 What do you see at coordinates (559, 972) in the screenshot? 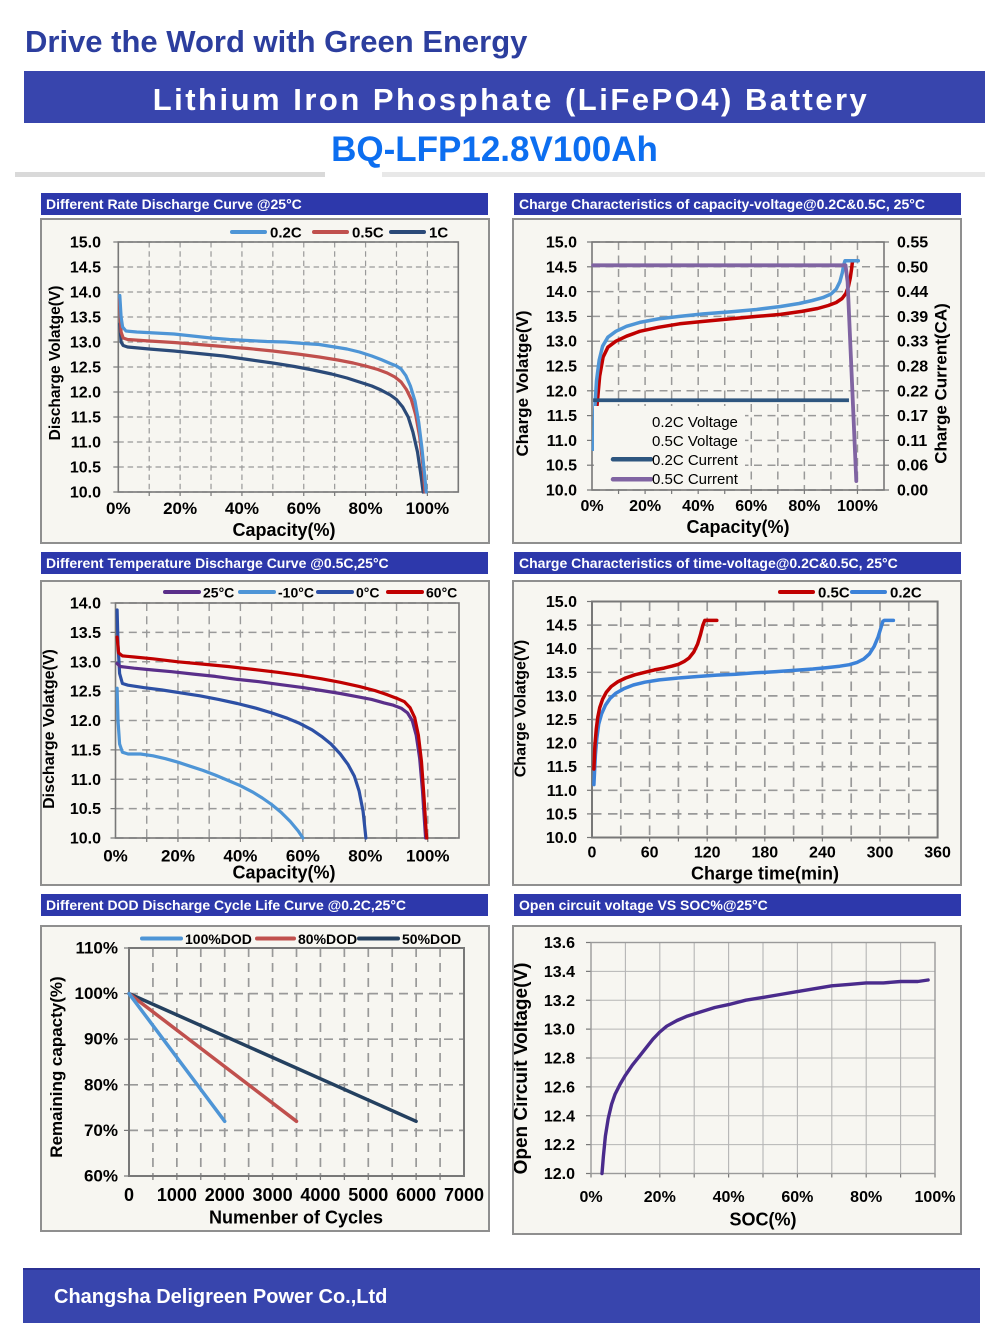
I see `svg-text: 13.4` at bounding box center [559, 972].